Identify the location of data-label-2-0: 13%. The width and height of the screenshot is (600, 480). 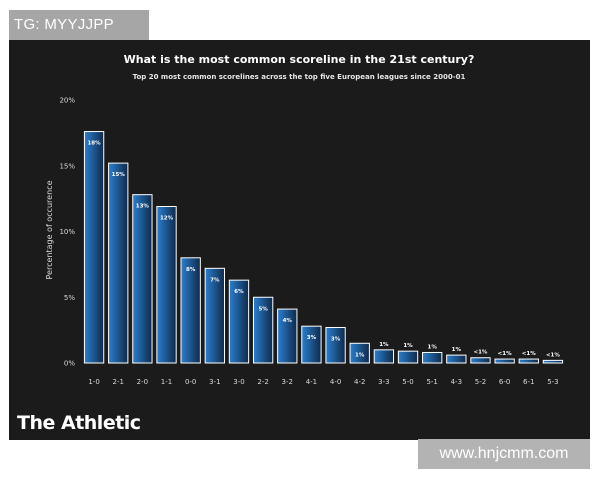
(143, 207).